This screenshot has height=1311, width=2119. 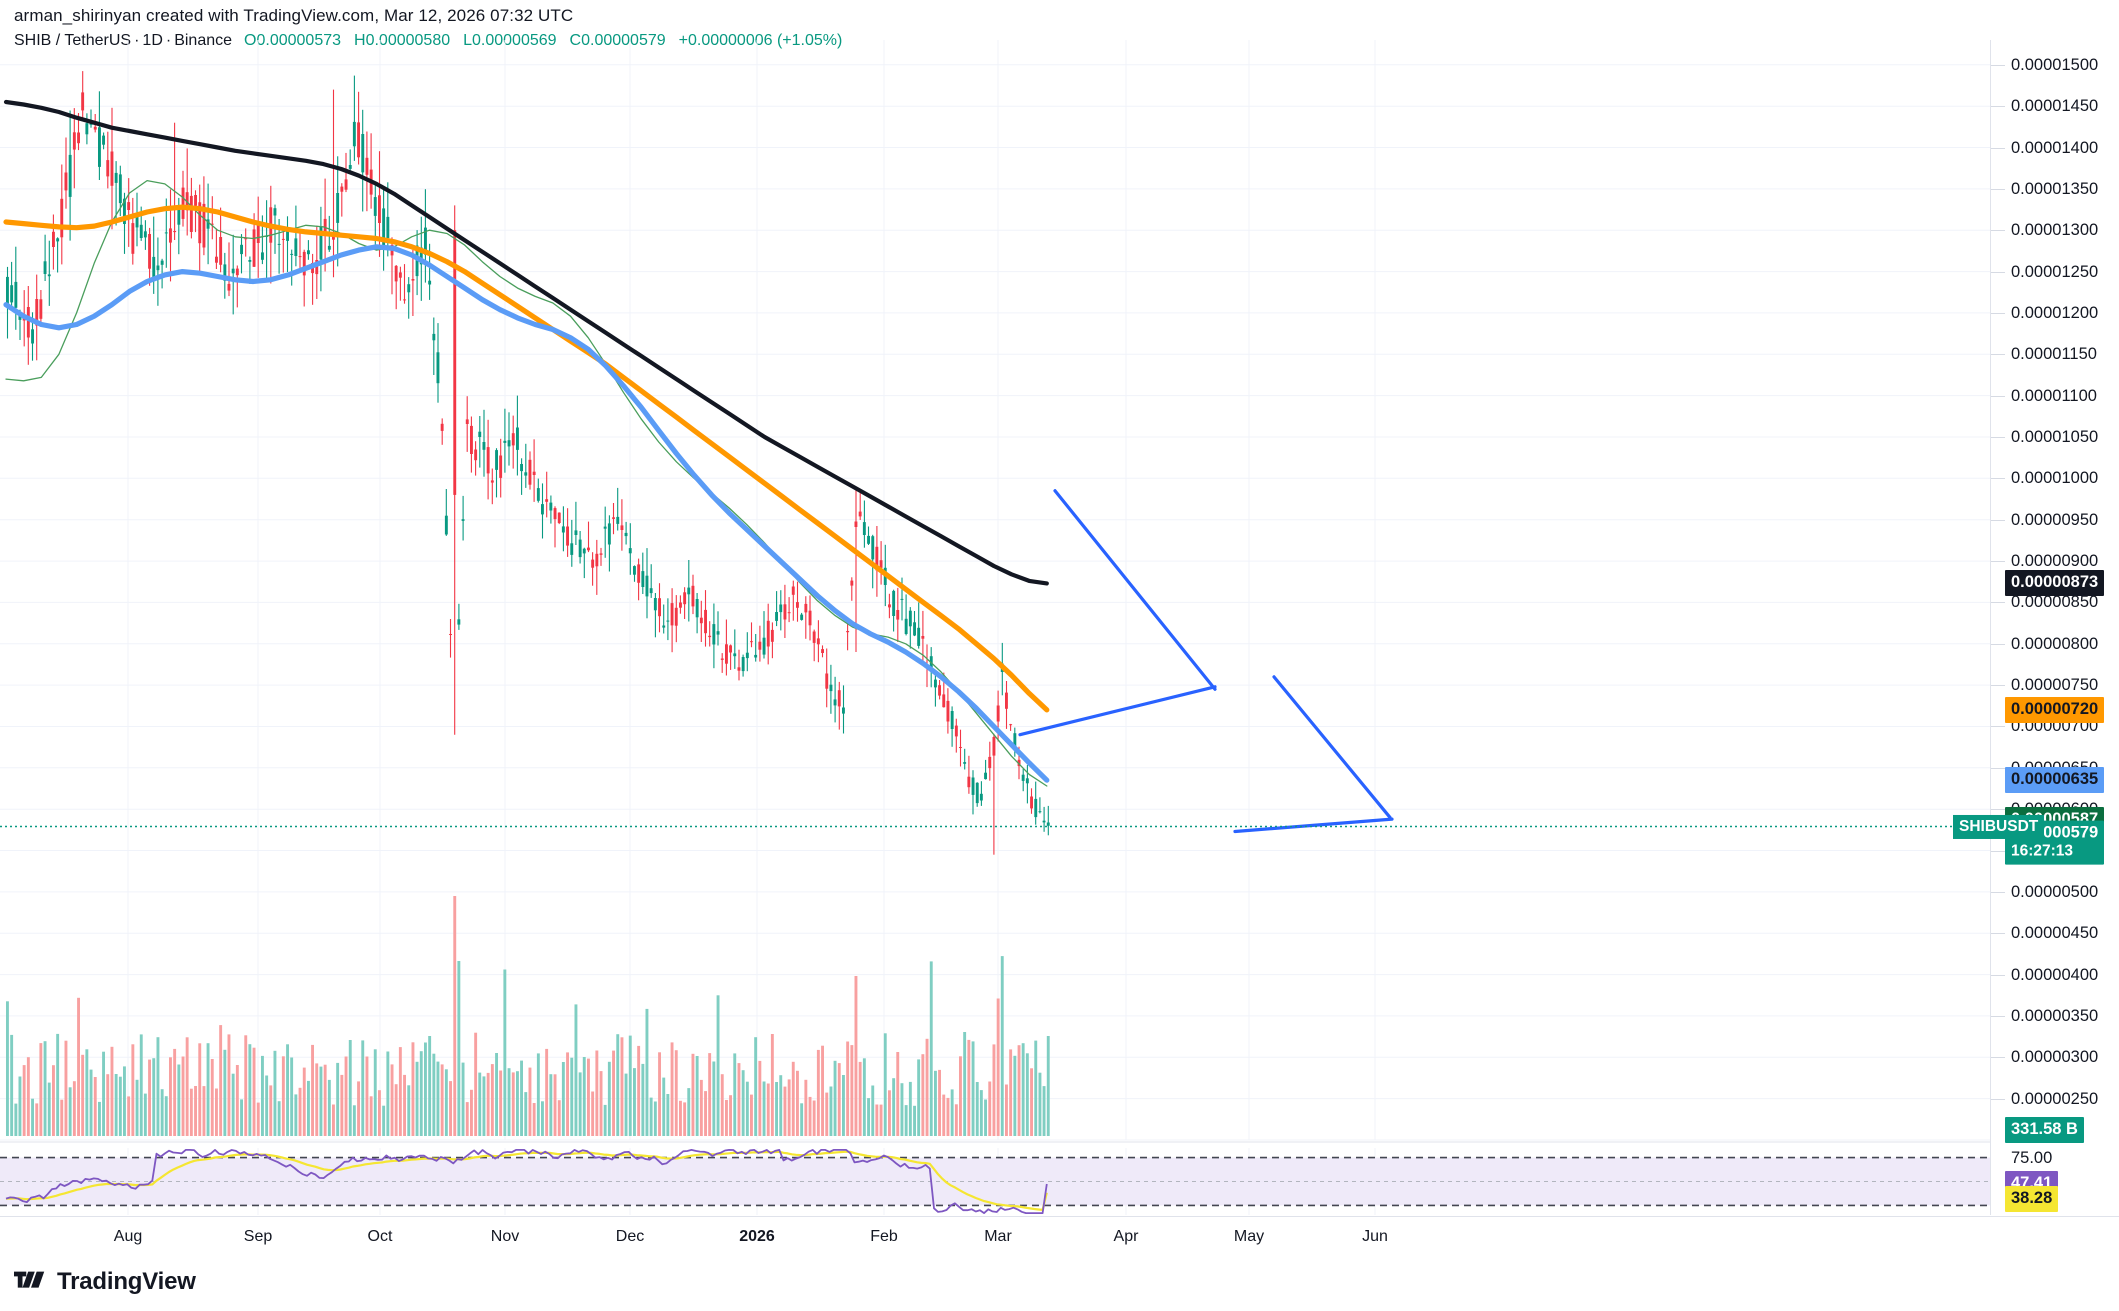 I want to click on ma-blue-price-badge: 0.00000635, so click(x=2055, y=780).